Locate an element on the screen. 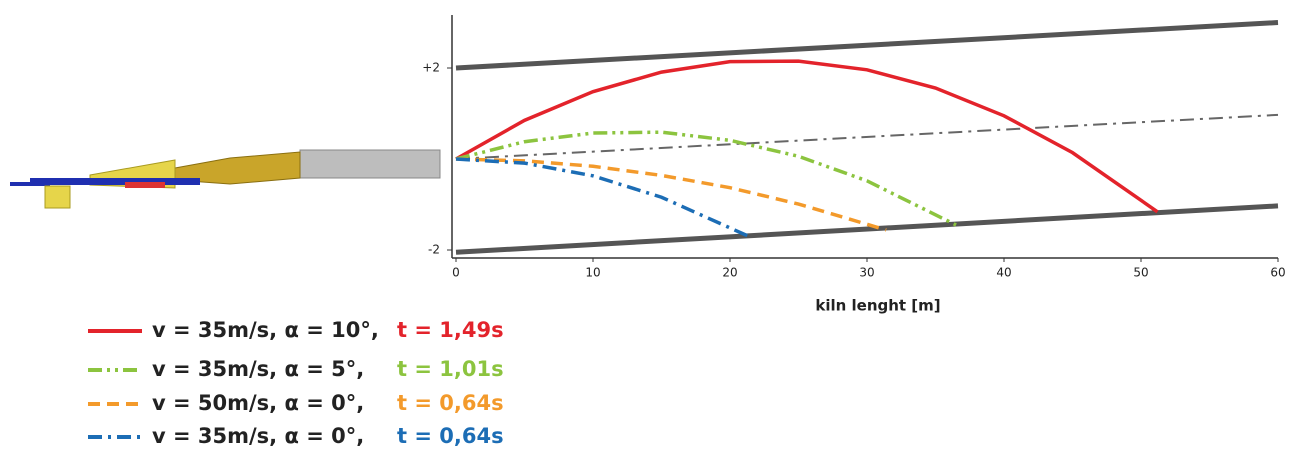  x-tick-label: 30 is located at coordinates (866, 273).